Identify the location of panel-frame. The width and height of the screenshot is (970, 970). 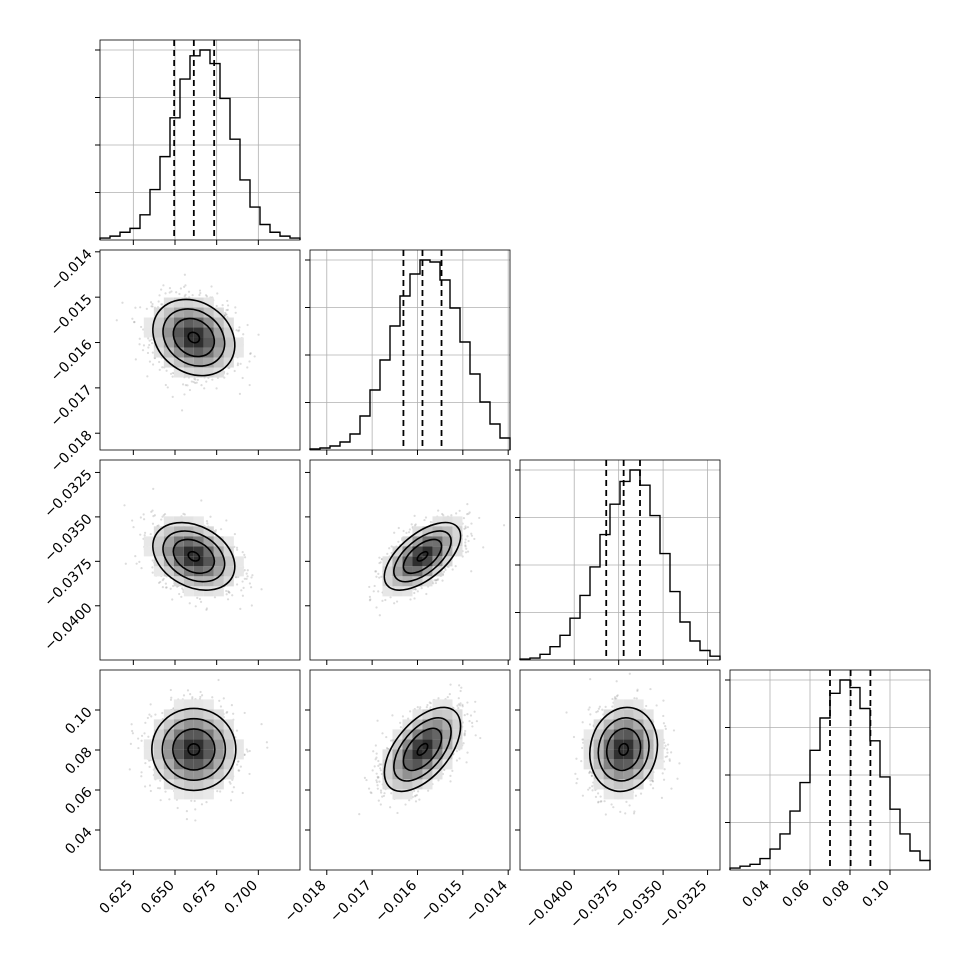
(410, 770).